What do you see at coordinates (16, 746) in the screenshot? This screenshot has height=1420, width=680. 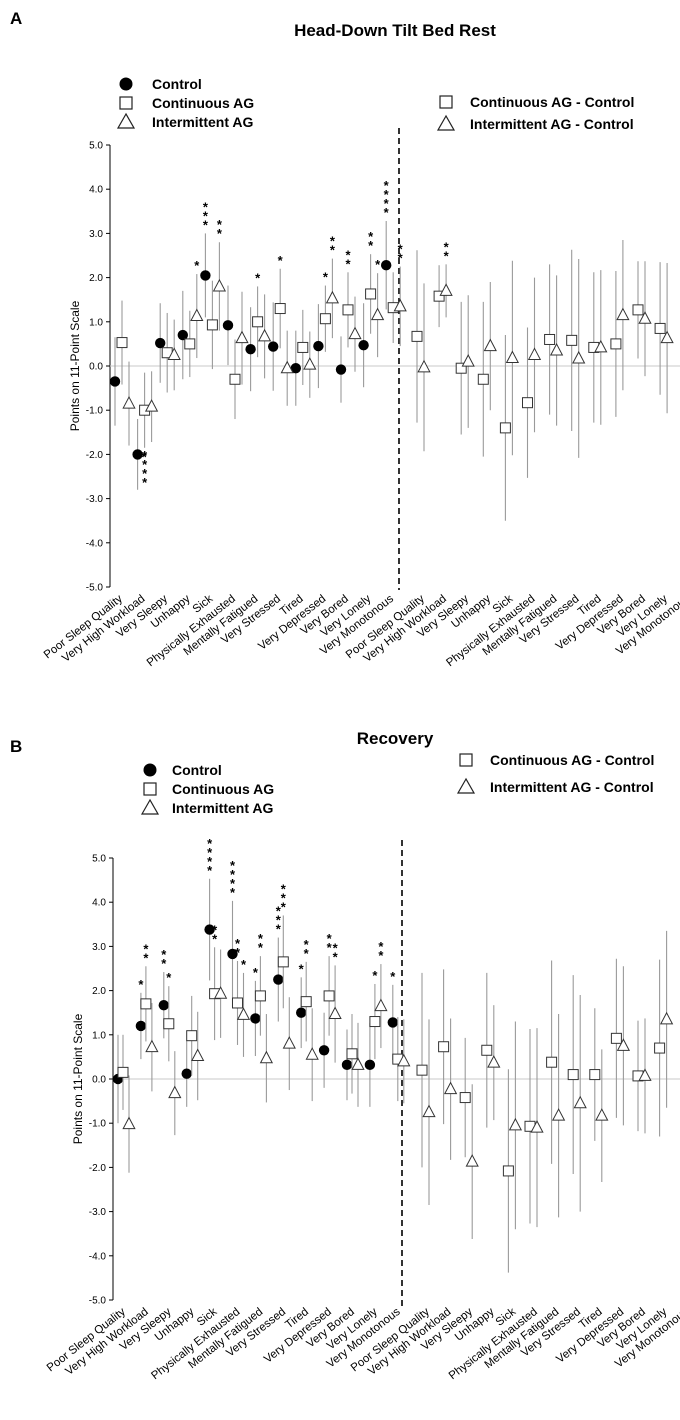 I see `panel-label: B` at bounding box center [16, 746].